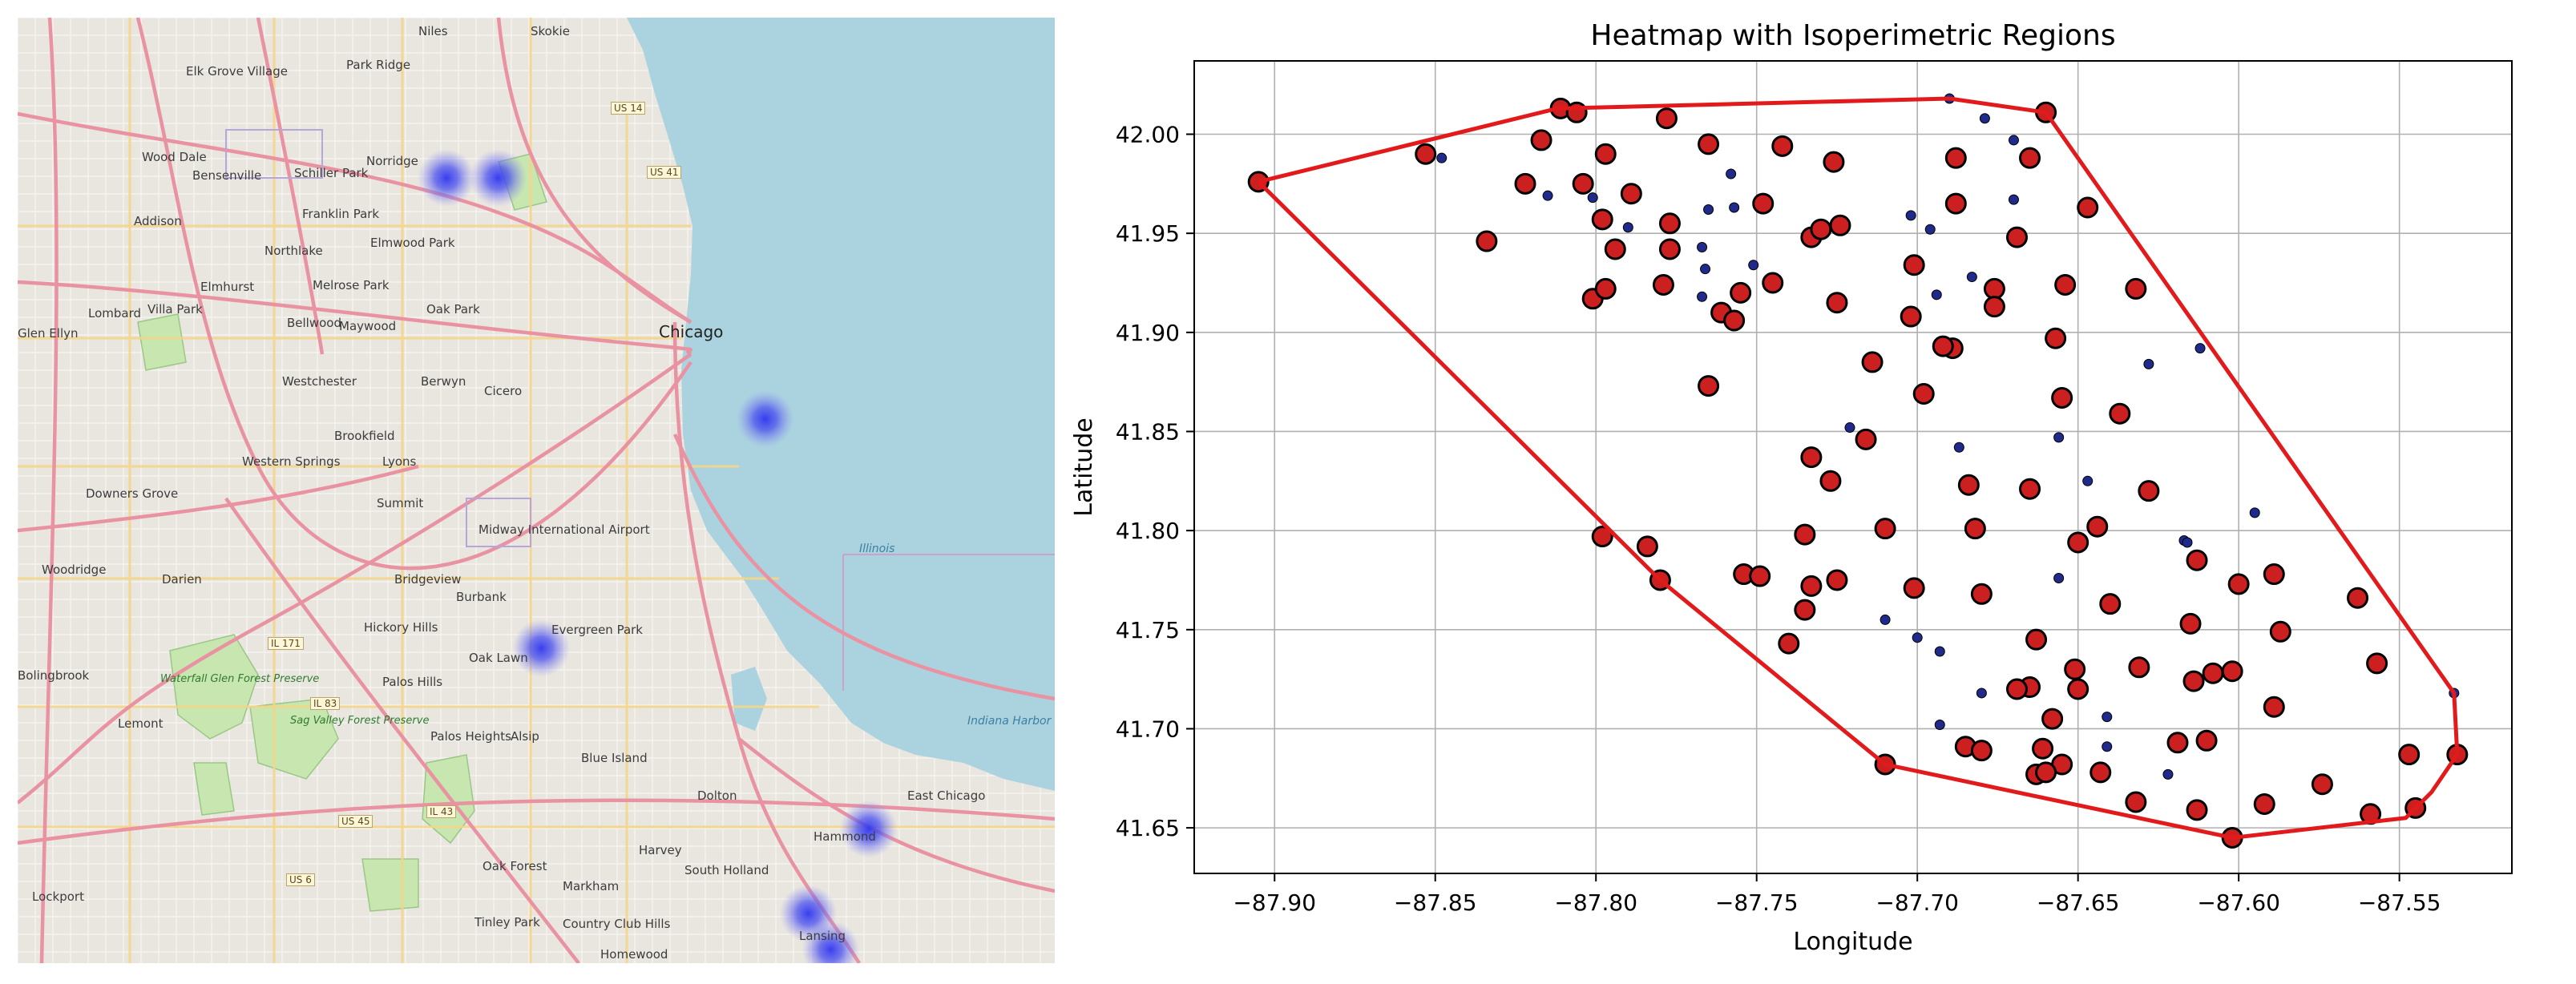 This screenshot has height=984, width=2576. I want to click on place-label-chicago: Chicago, so click(692, 332).